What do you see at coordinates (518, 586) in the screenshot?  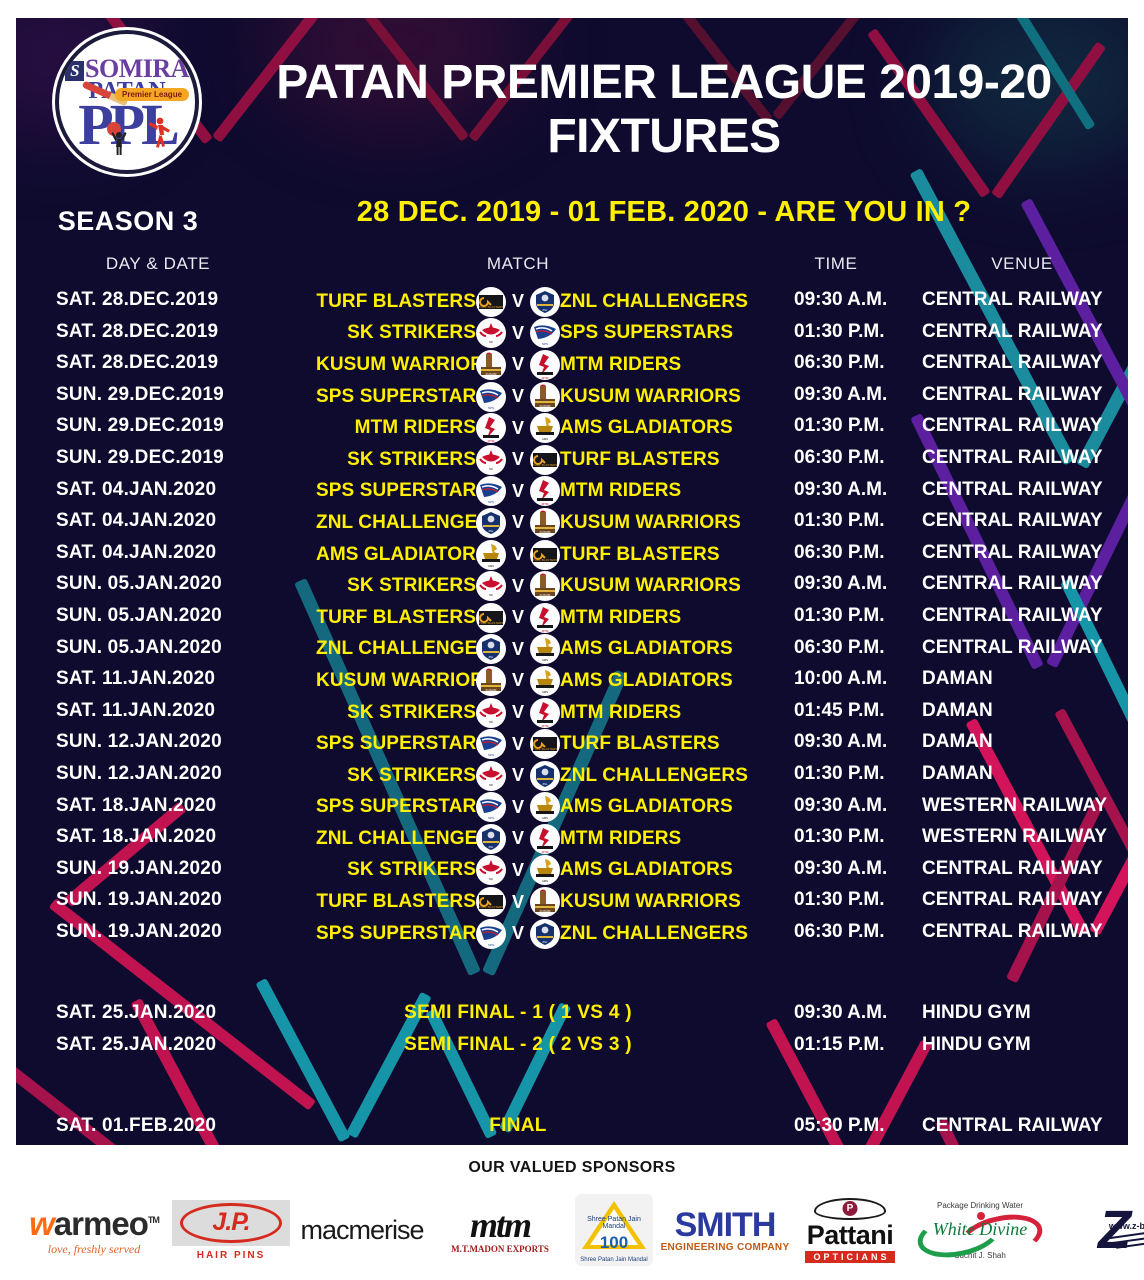 I see `fixture-match: SK STRIKERS SK V KUSUM KUSUM WARRIORS` at bounding box center [518, 586].